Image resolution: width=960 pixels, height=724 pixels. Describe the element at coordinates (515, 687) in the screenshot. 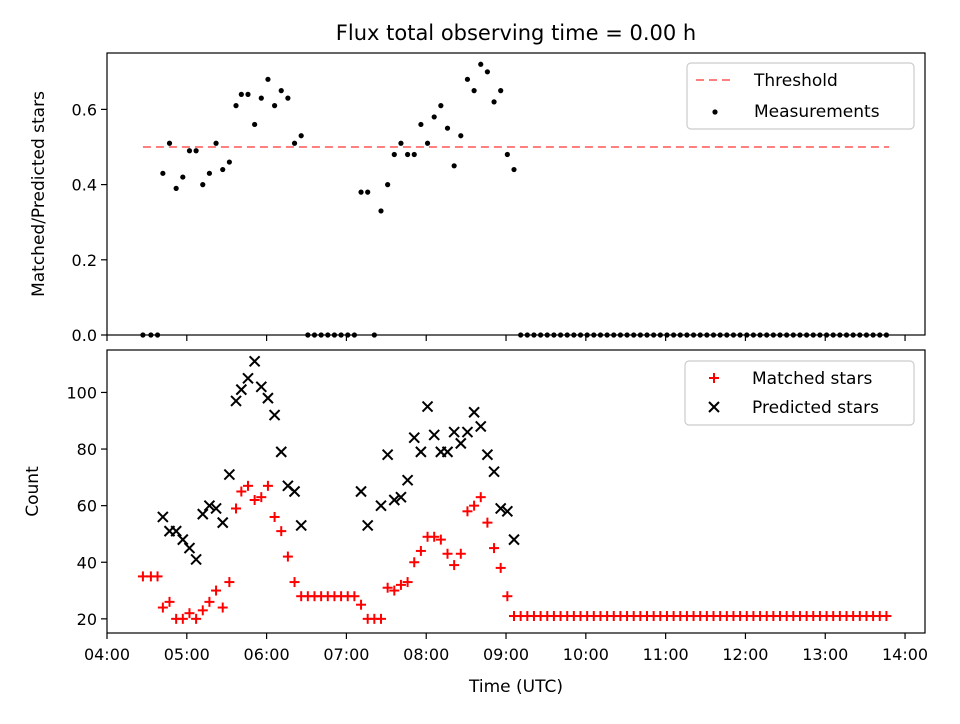

I see `x-axis-label: Time (UTC)` at that location.